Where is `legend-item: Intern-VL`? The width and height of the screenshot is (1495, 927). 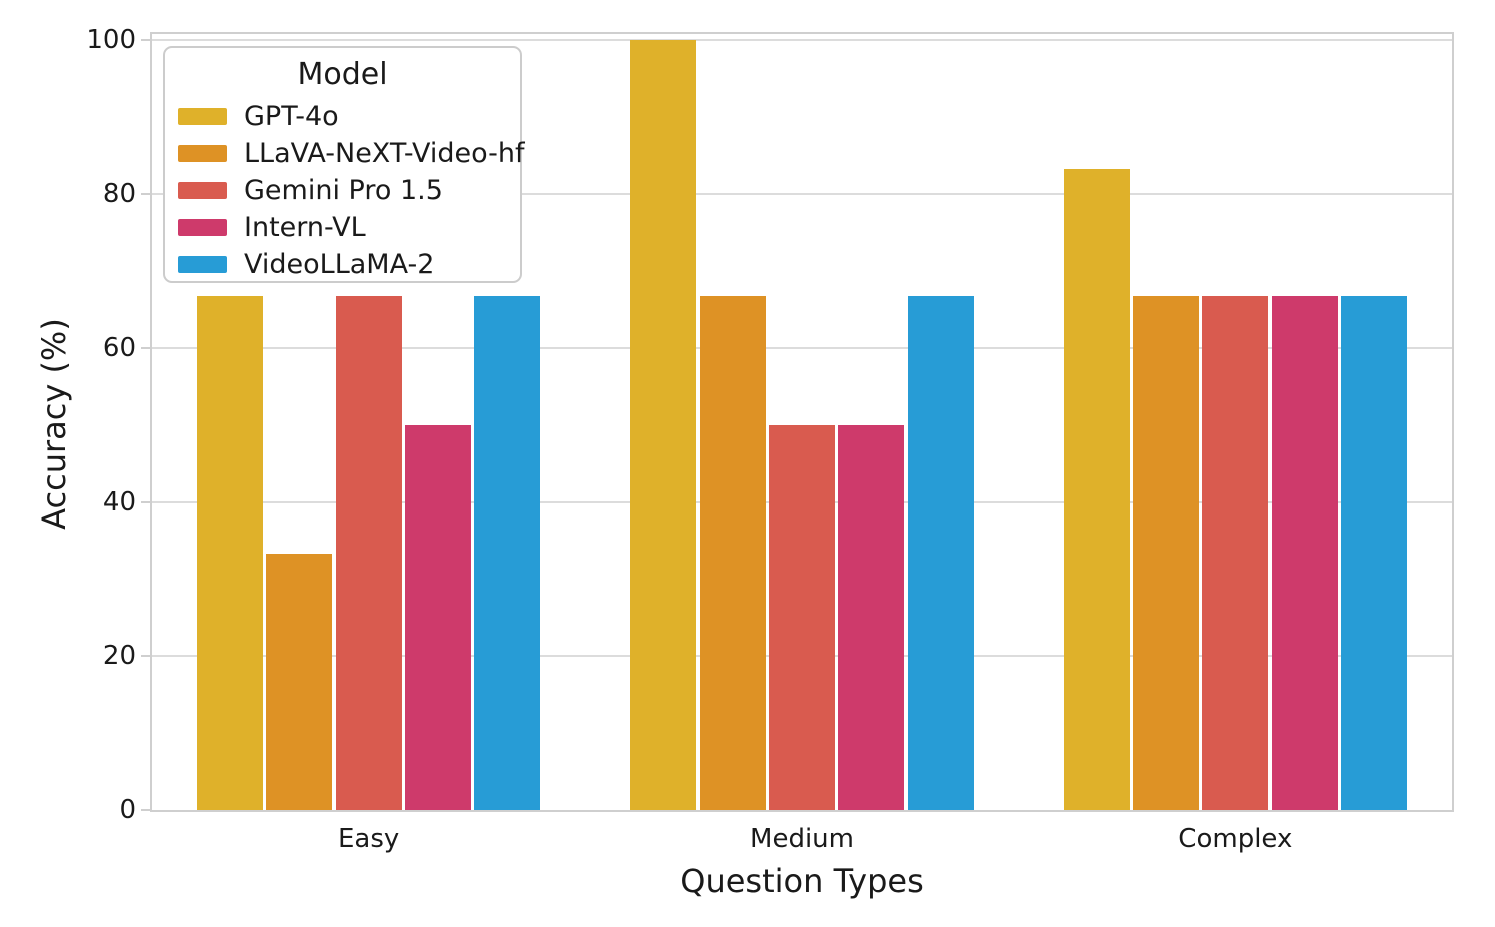 legend-item: Intern-VL is located at coordinates (342, 227).